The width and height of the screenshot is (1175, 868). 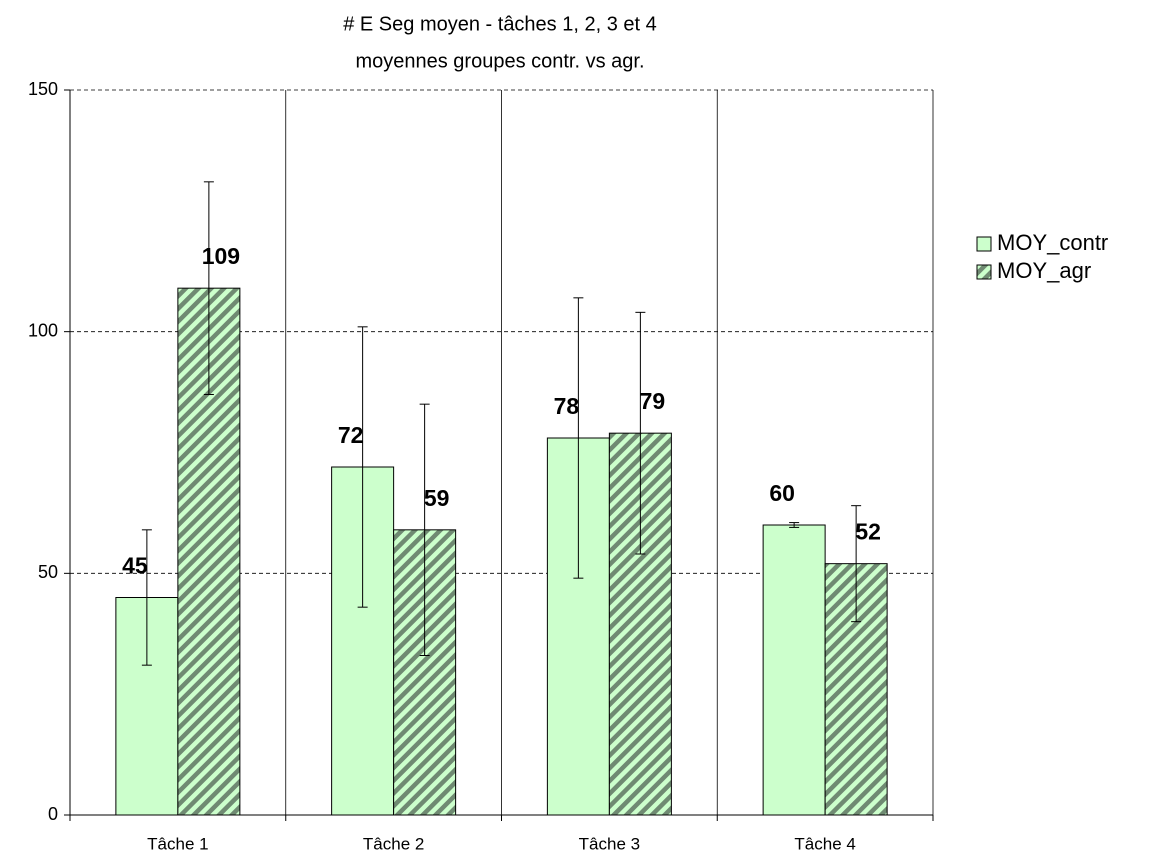 What do you see at coordinates (43, 89) in the screenshot?
I see `y-tick-label: 150` at bounding box center [43, 89].